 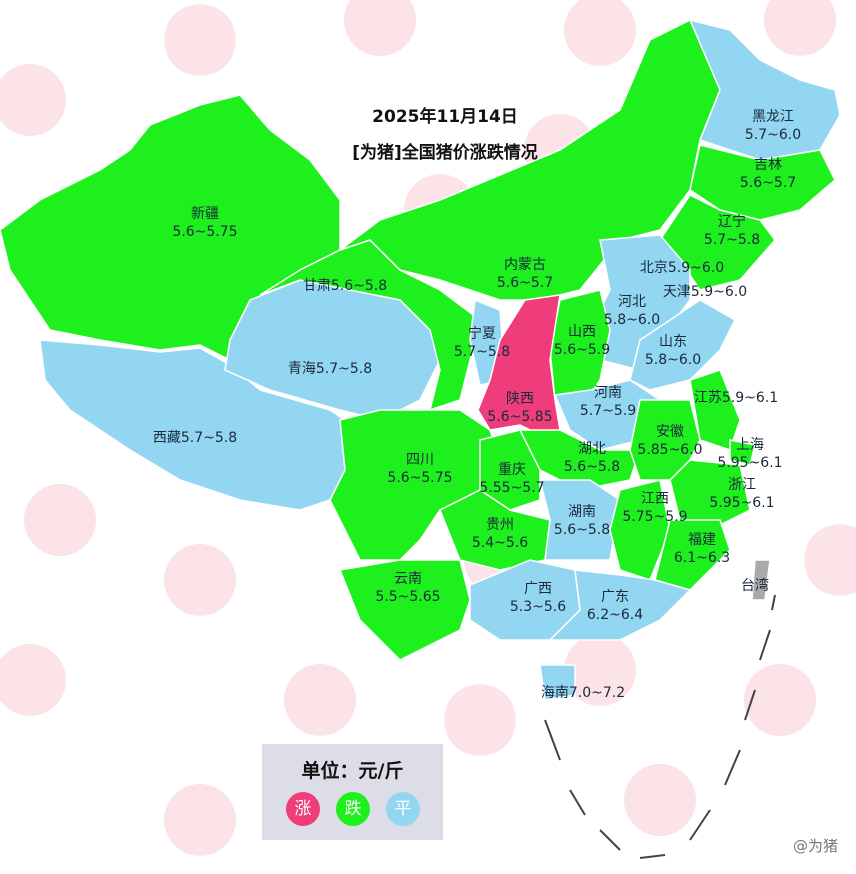 What do you see at coordinates (669, 450) in the screenshot?
I see `province-price-range: 5.85~6.0` at bounding box center [669, 450].